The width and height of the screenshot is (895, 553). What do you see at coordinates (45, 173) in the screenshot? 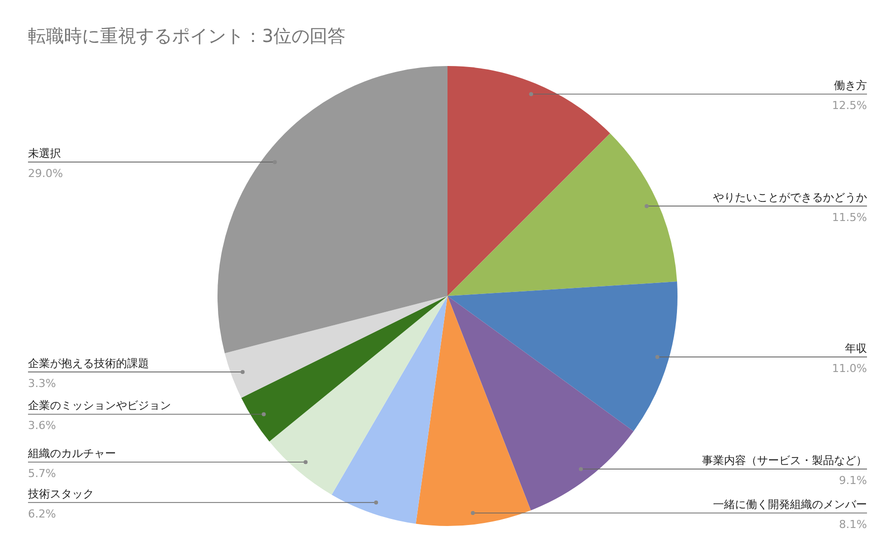
I see `data-label: 29.0%` at bounding box center [45, 173].